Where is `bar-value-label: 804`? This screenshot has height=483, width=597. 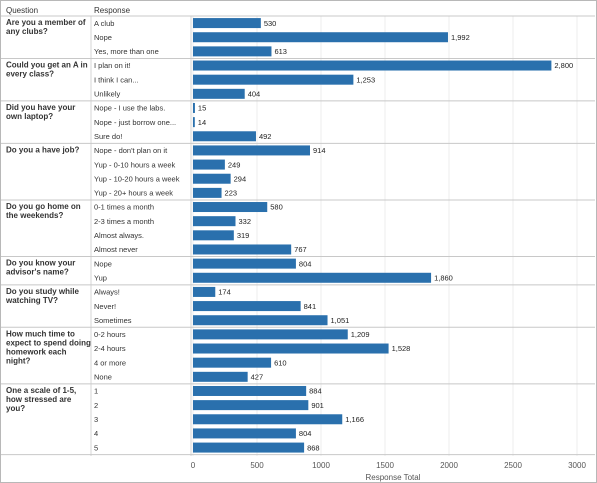
bar-value-label: 804 is located at coordinates (305, 263).